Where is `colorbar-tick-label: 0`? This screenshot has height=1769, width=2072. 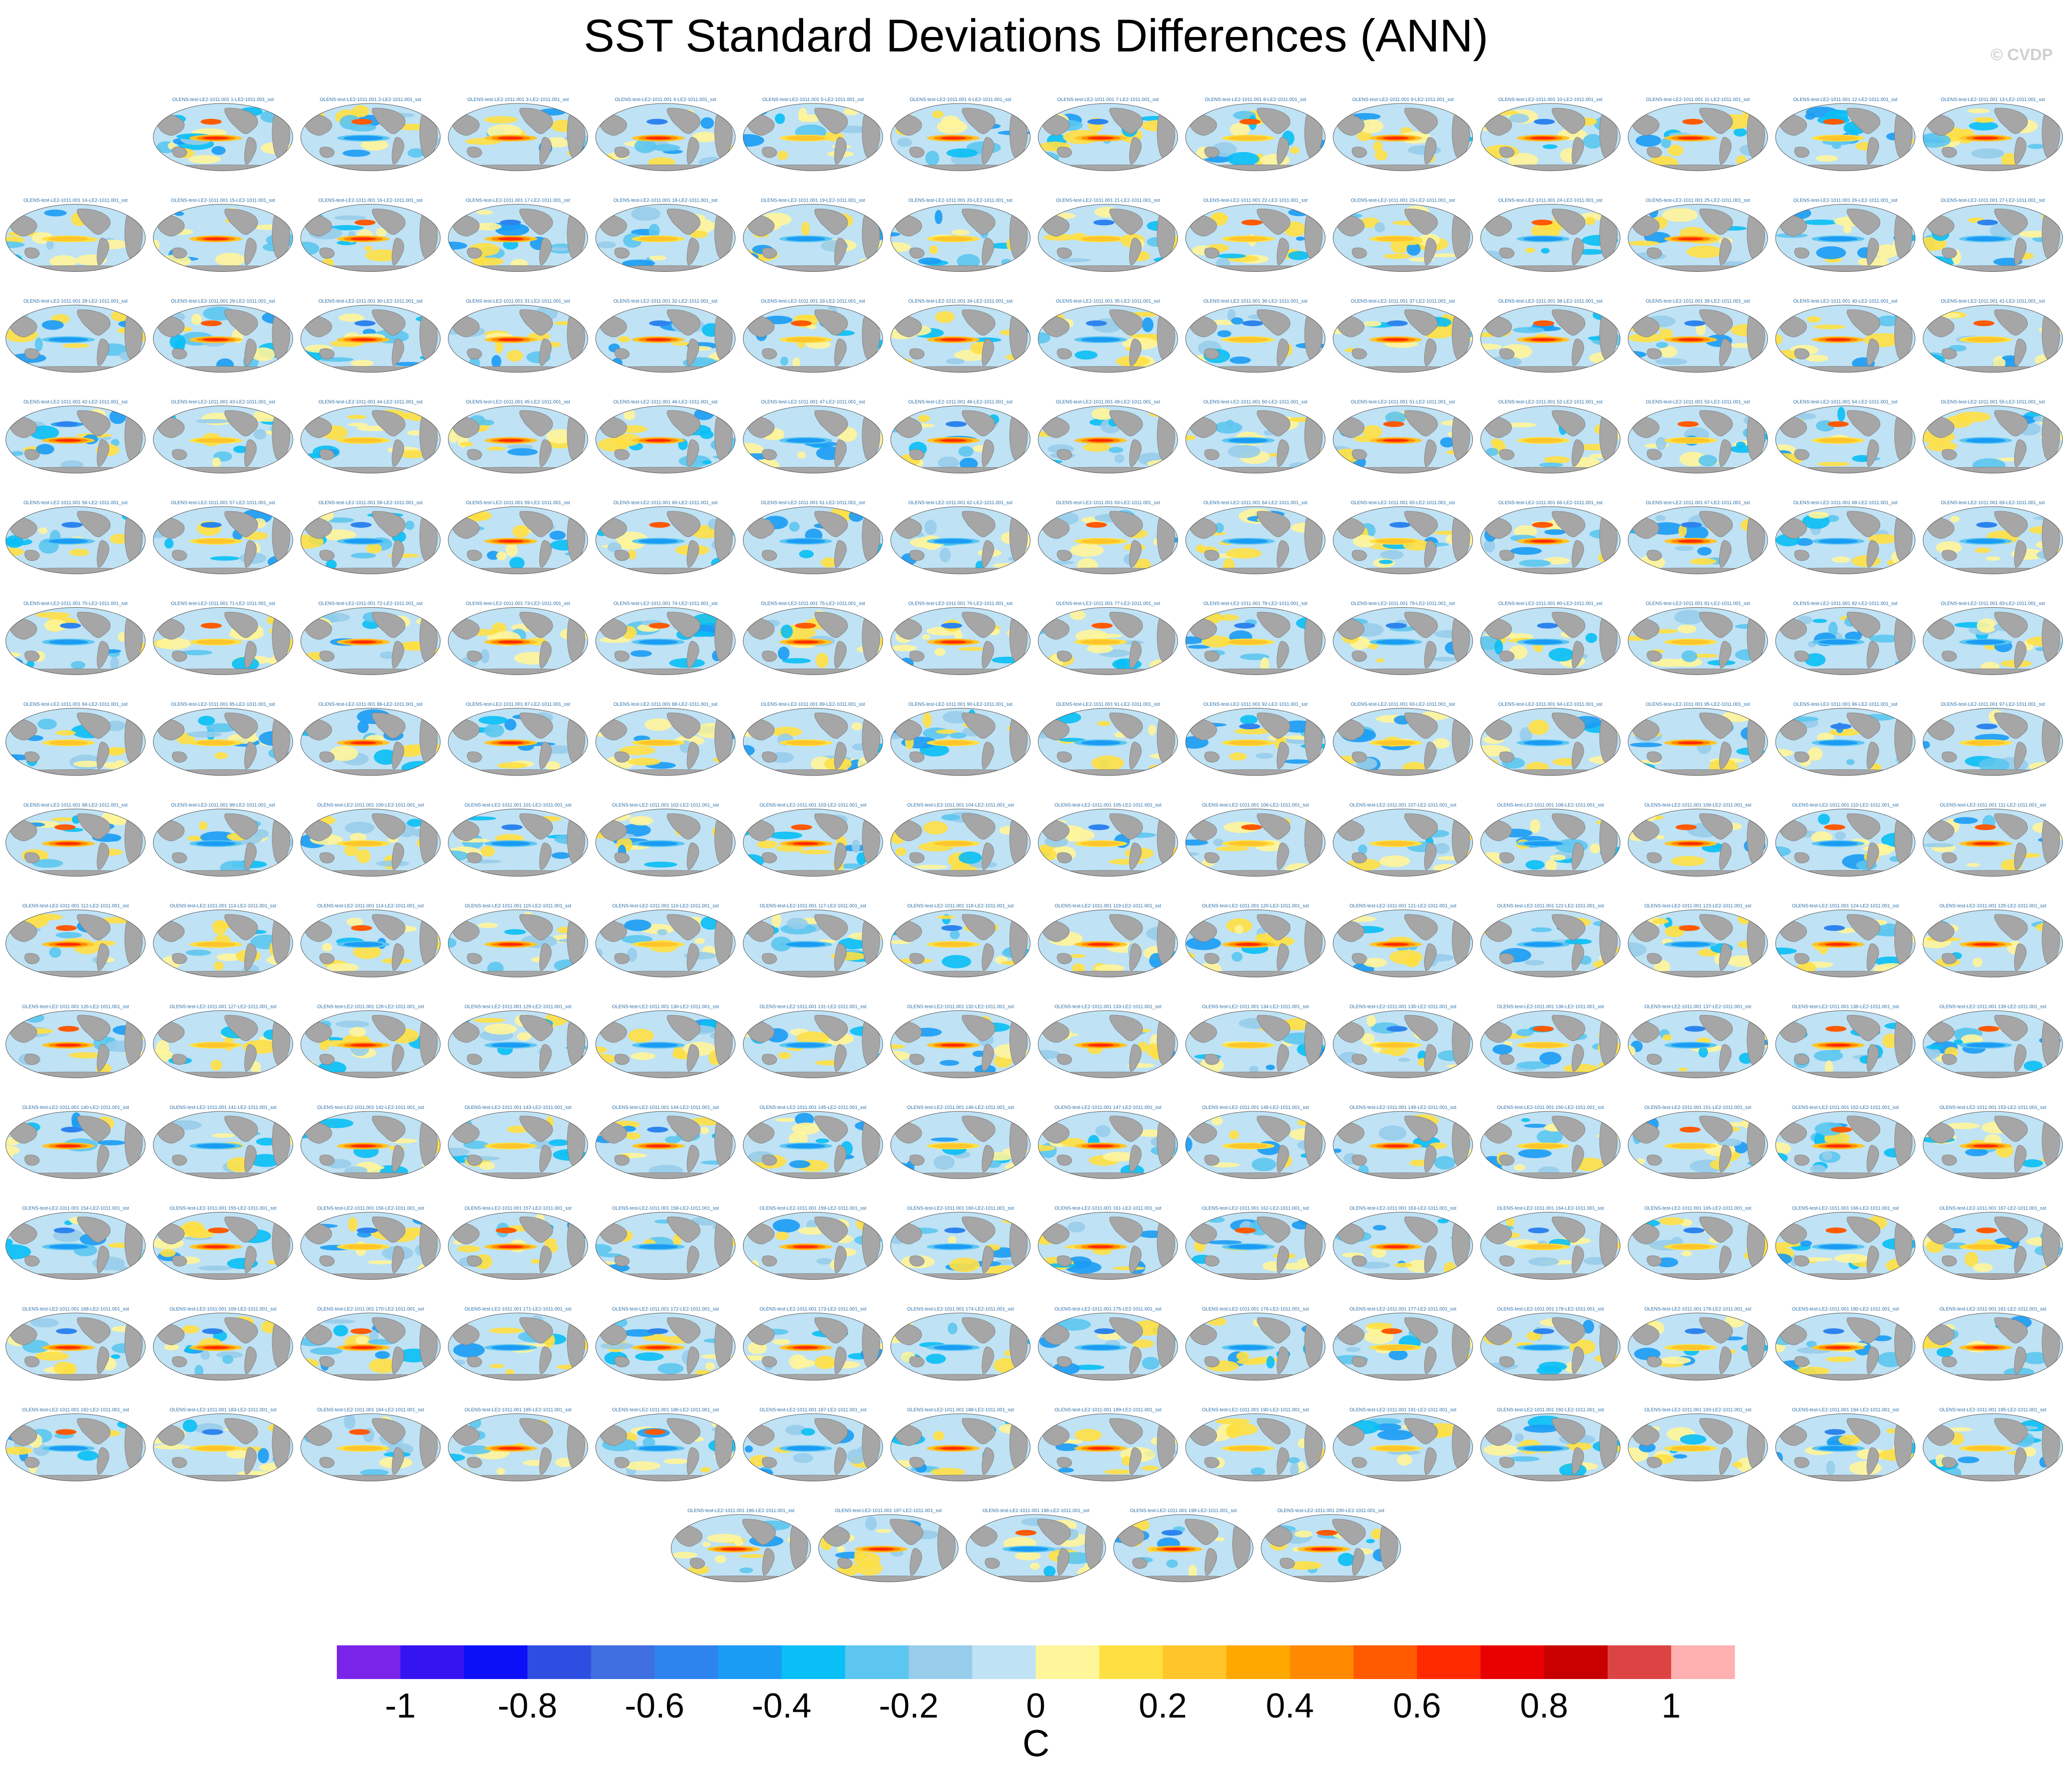 colorbar-tick-label: 0 is located at coordinates (1035, 1706).